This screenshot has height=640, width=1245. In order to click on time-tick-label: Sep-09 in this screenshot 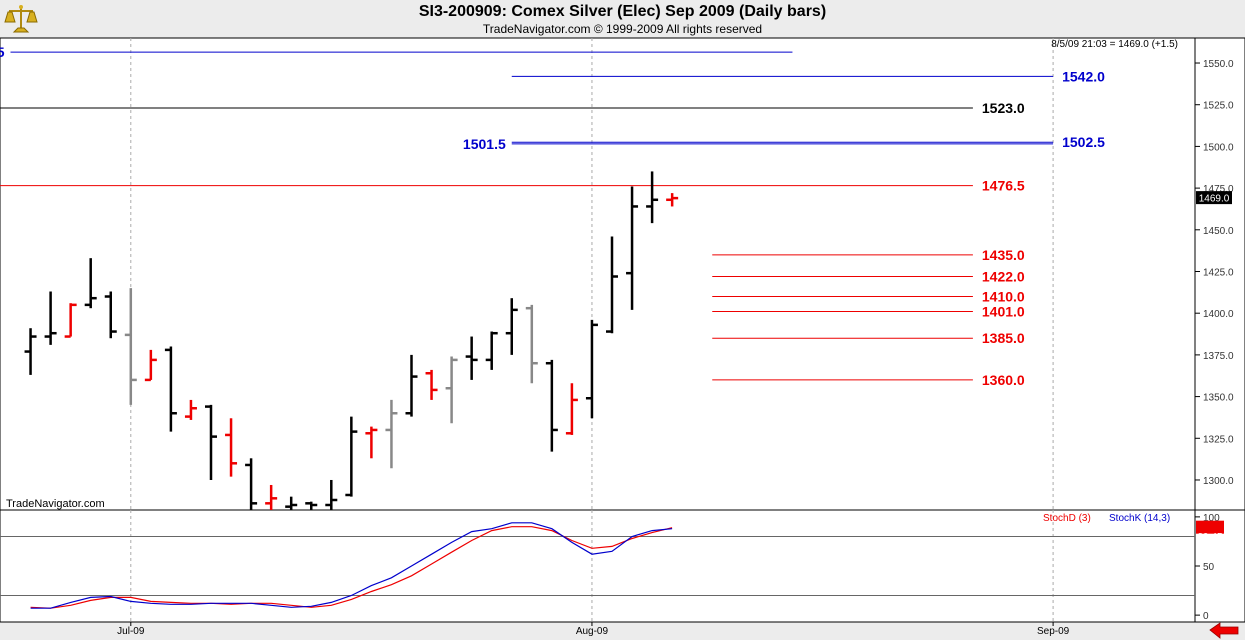, I will do `click(1053, 631)`.